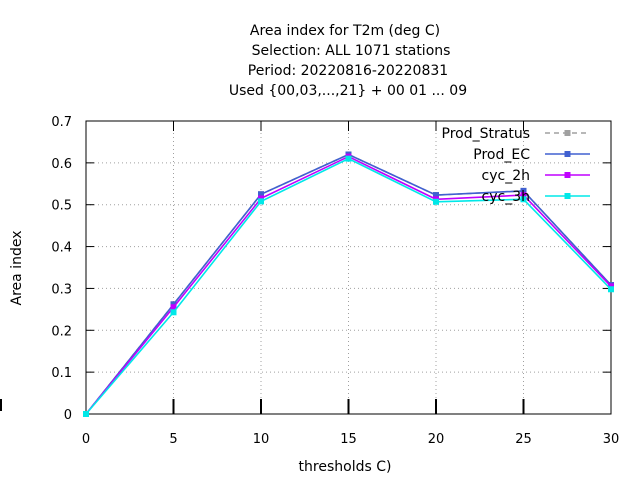 The image size is (640, 480). What do you see at coordinates (523, 439) in the screenshot?
I see `x-tick-label: 25` at bounding box center [523, 439].